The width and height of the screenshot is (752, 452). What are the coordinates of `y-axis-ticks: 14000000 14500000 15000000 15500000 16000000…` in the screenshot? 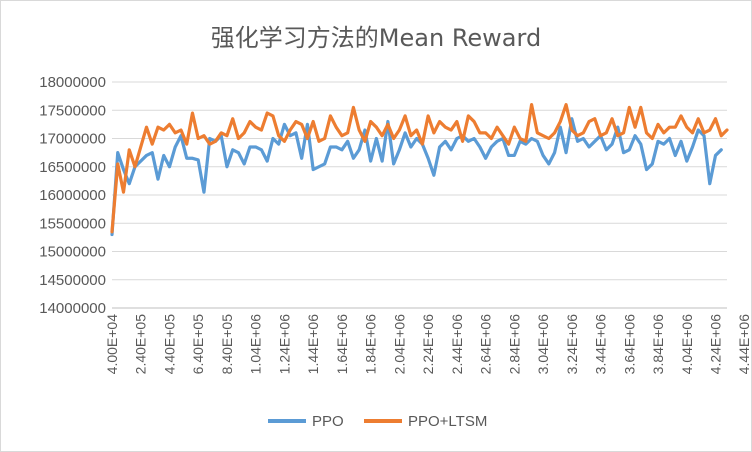 It's located at (72, 195).